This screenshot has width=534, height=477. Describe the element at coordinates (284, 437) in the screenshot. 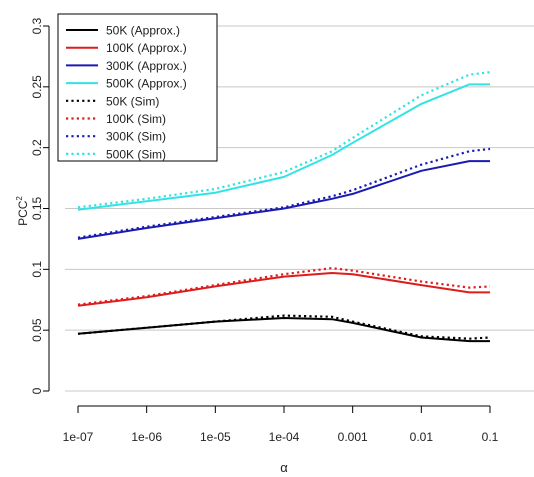

I see `x-tick-label: 1e-04` at that location.